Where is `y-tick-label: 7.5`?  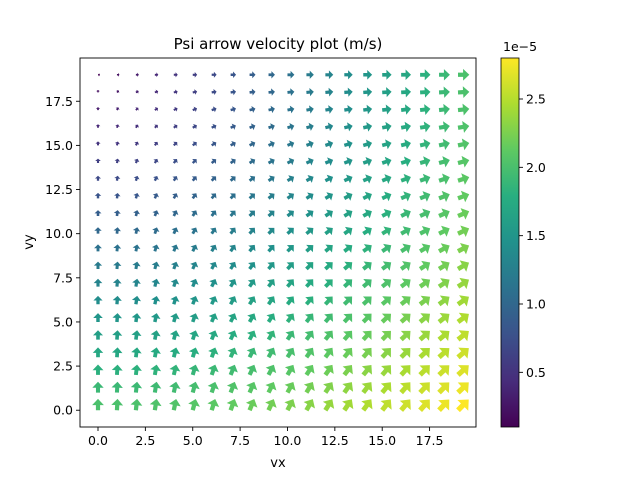
y-tick-label: 7.5 is located at coordinates (63, 277).